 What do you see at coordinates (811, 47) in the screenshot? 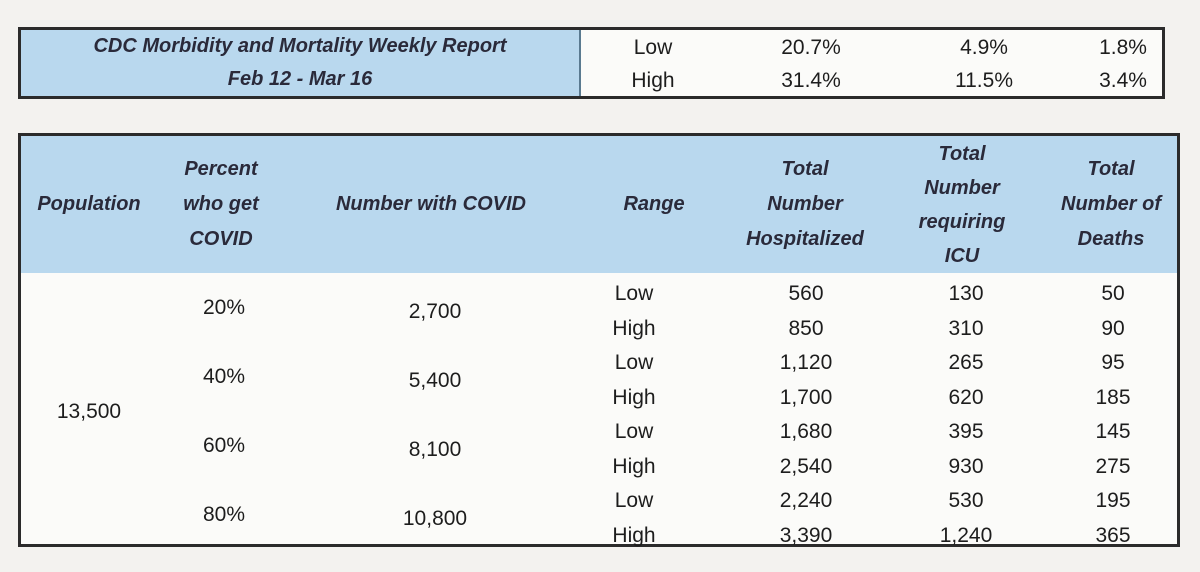
I see `summary-hosp-low: 20.7%` at bounding box center [811, 47].